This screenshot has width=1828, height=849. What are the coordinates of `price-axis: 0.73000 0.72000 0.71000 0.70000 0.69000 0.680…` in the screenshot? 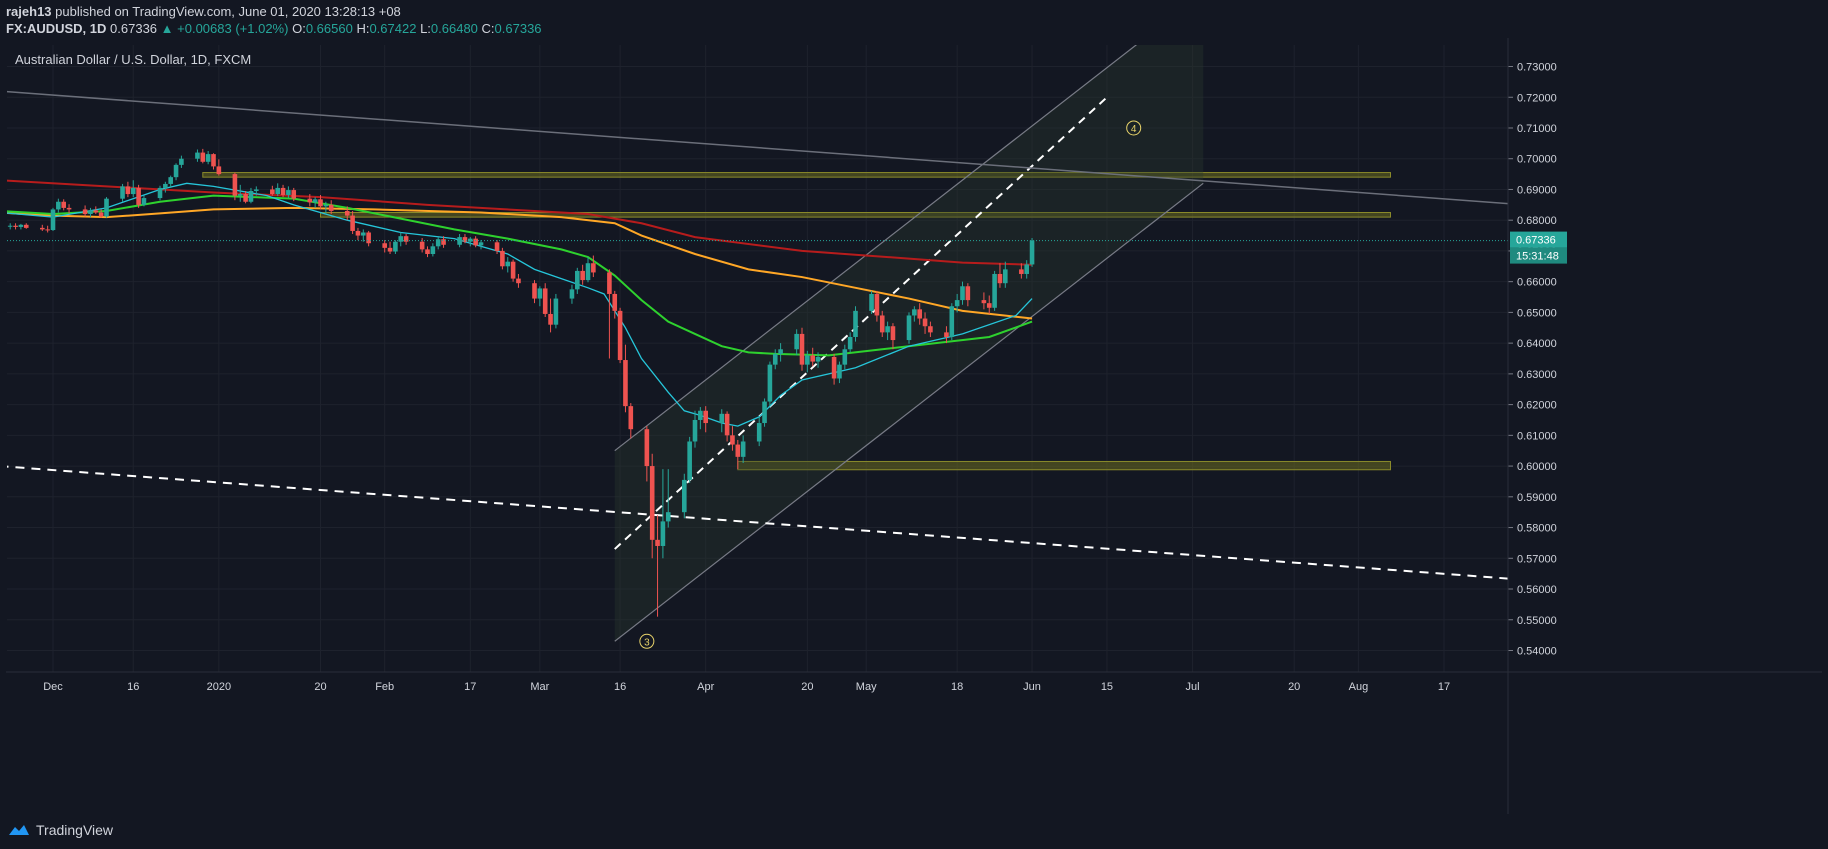 It's located at (1537, 426).